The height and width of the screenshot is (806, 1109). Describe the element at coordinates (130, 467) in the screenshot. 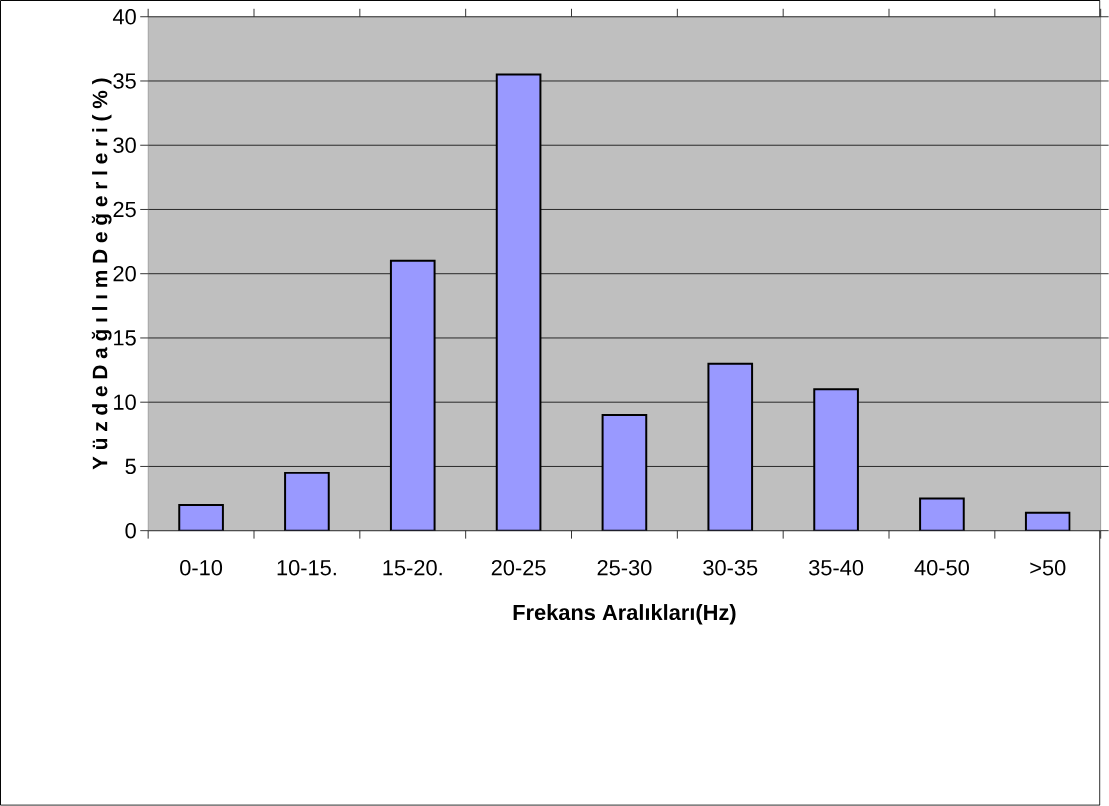

I see `y-tick-label: 5` at that location.